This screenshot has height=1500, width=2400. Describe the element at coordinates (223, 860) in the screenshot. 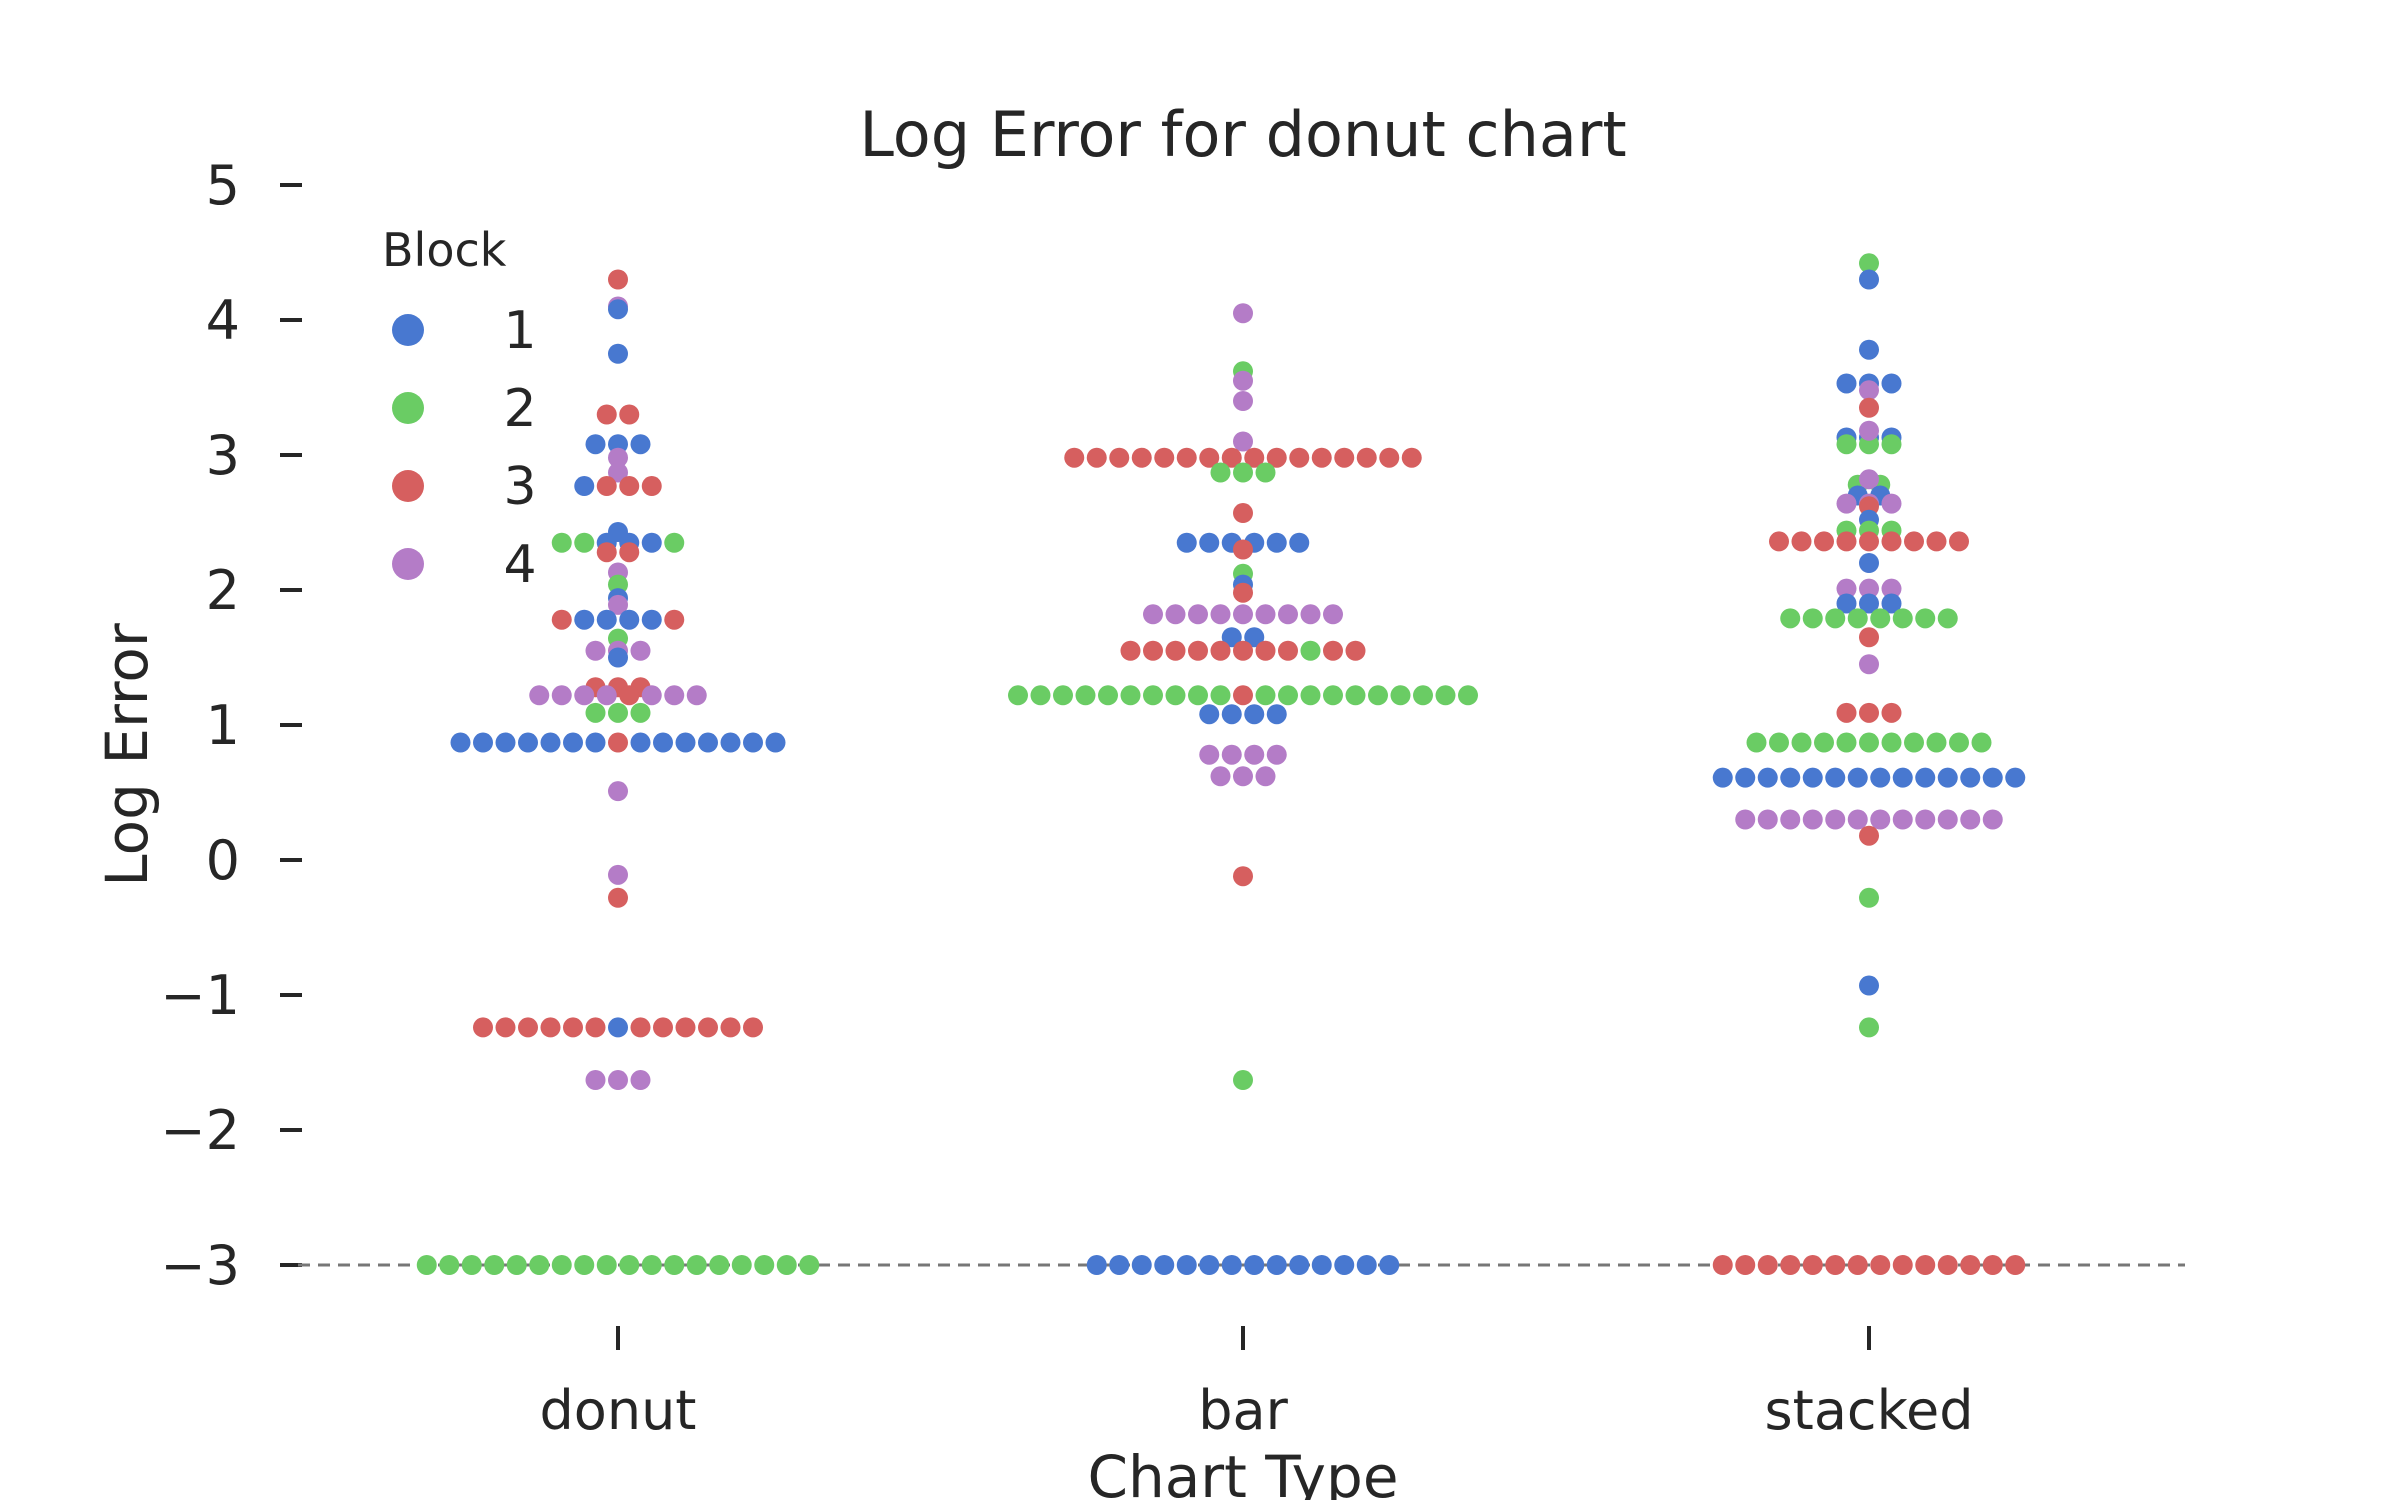

I see `y-tick-label: 0` at that location.